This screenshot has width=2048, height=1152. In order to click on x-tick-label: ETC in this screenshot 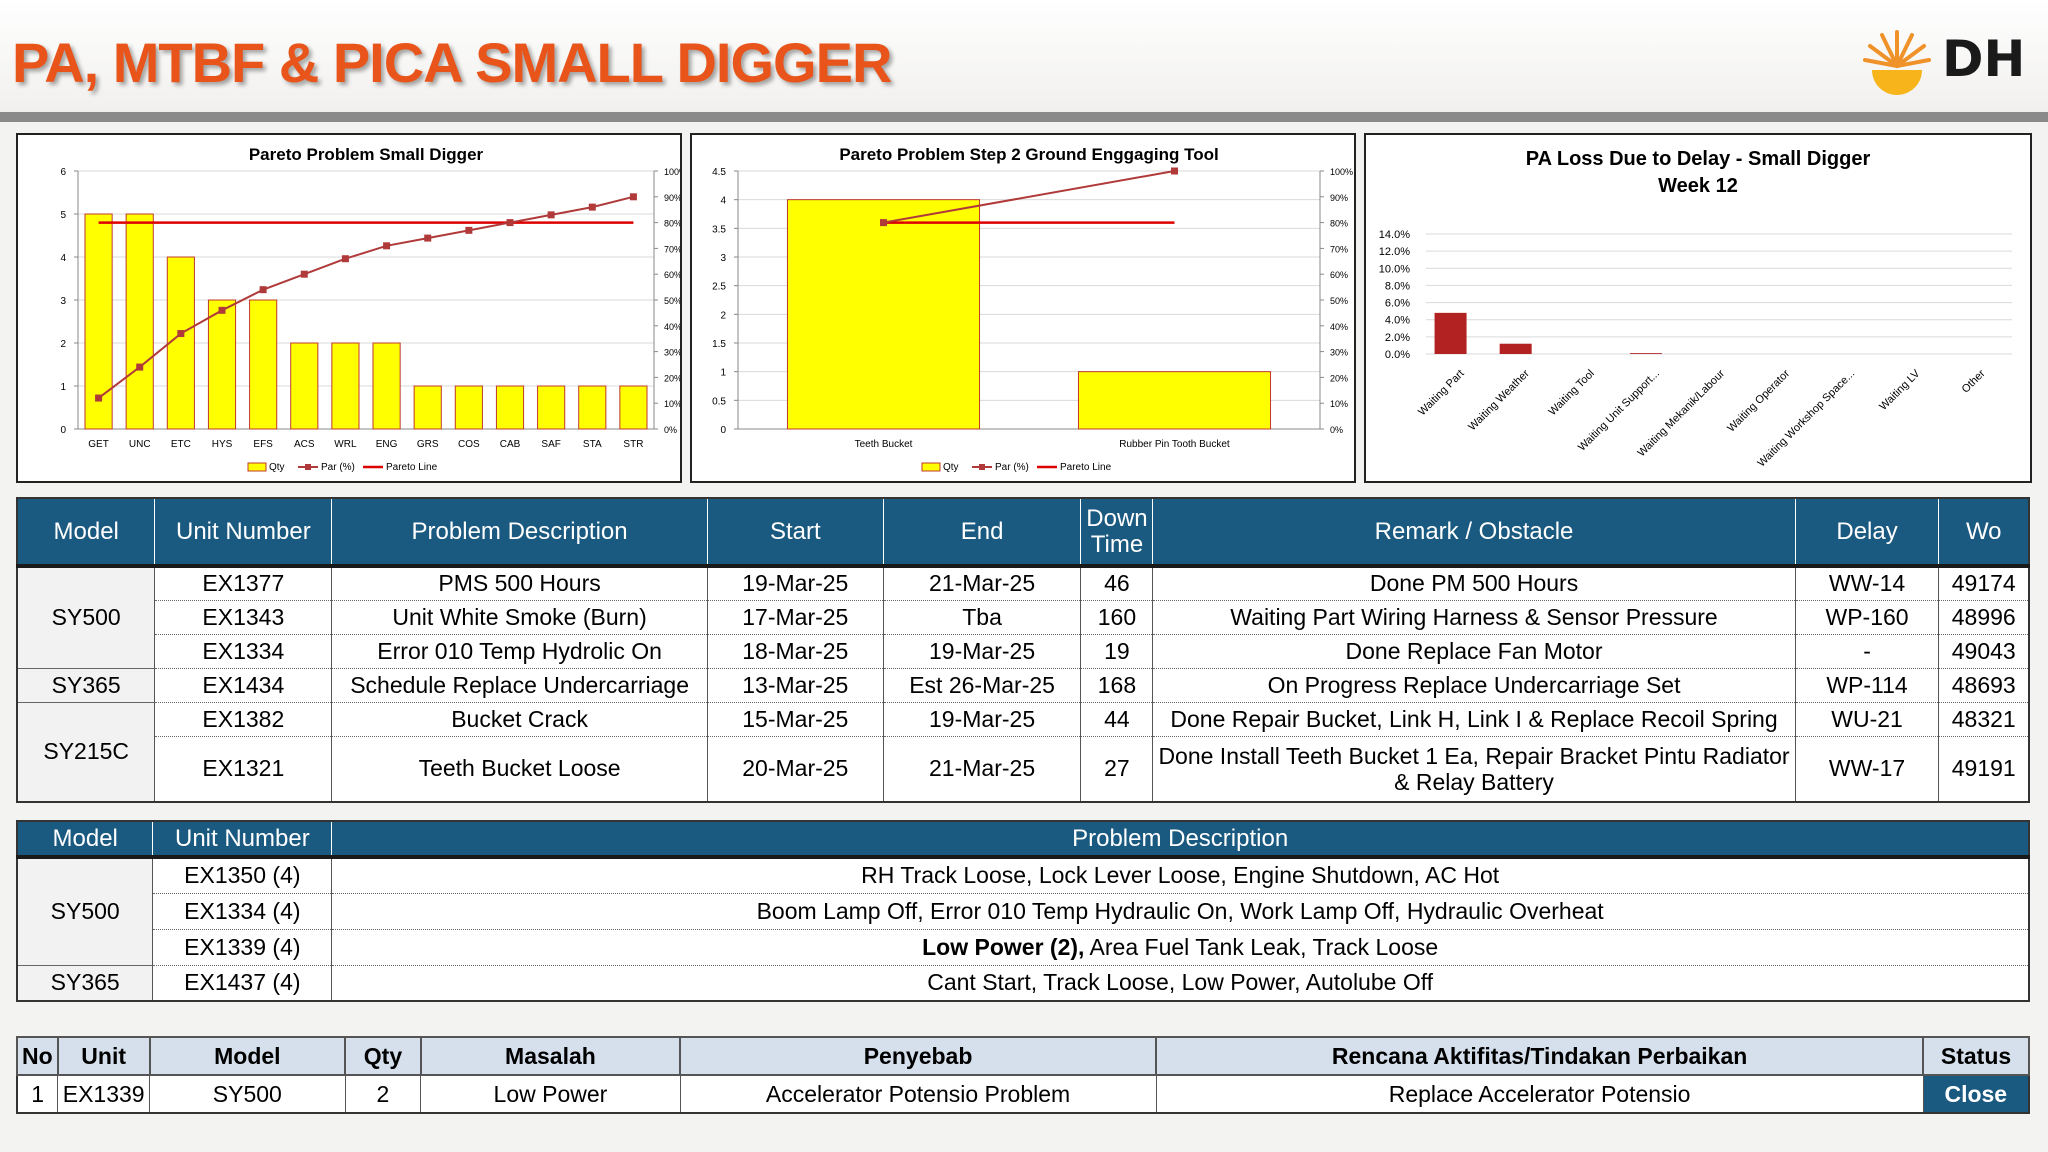, I will do `click(181, 444)`.